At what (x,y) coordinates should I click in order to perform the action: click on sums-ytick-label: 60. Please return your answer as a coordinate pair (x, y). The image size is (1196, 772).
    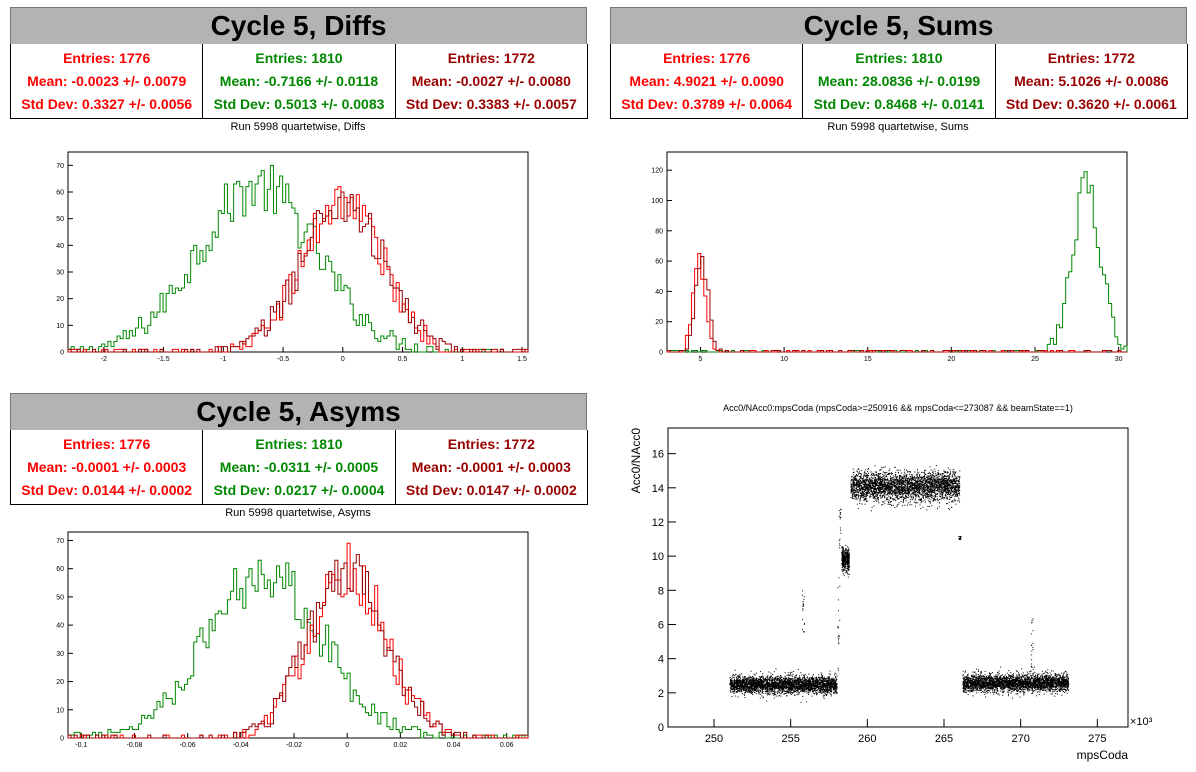
    Looking at the image, I should click on (659, 262).